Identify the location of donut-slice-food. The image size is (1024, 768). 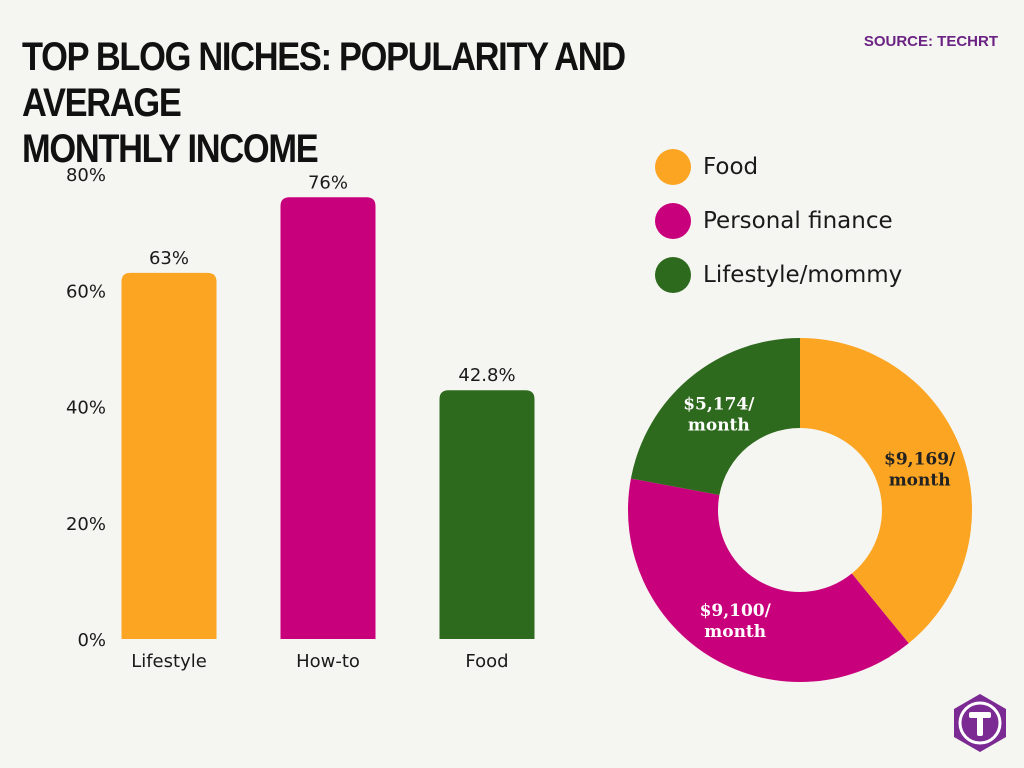
(886, 491).